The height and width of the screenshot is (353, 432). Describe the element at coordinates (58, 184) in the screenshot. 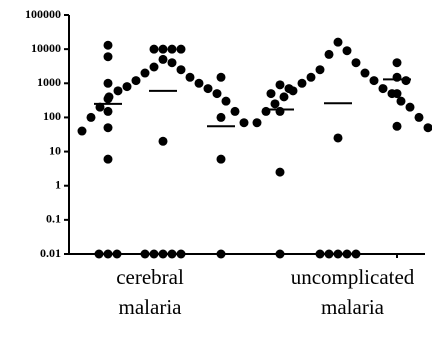

I see `y-tick-label: 1` at that location.